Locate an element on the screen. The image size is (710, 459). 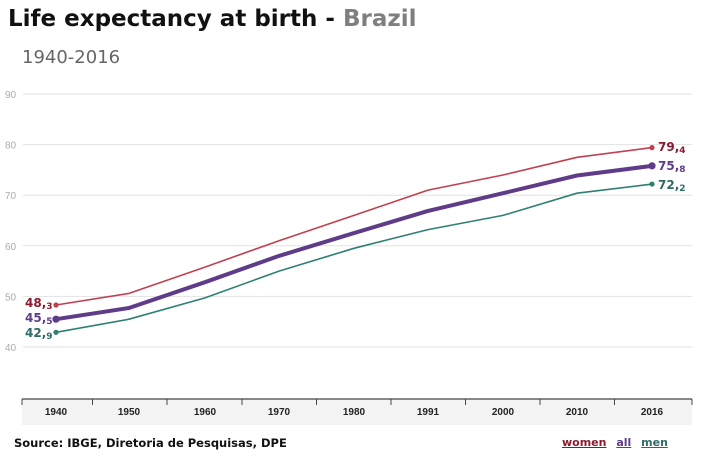
y-tick-label: 70 is located at coordinates (11, 196).